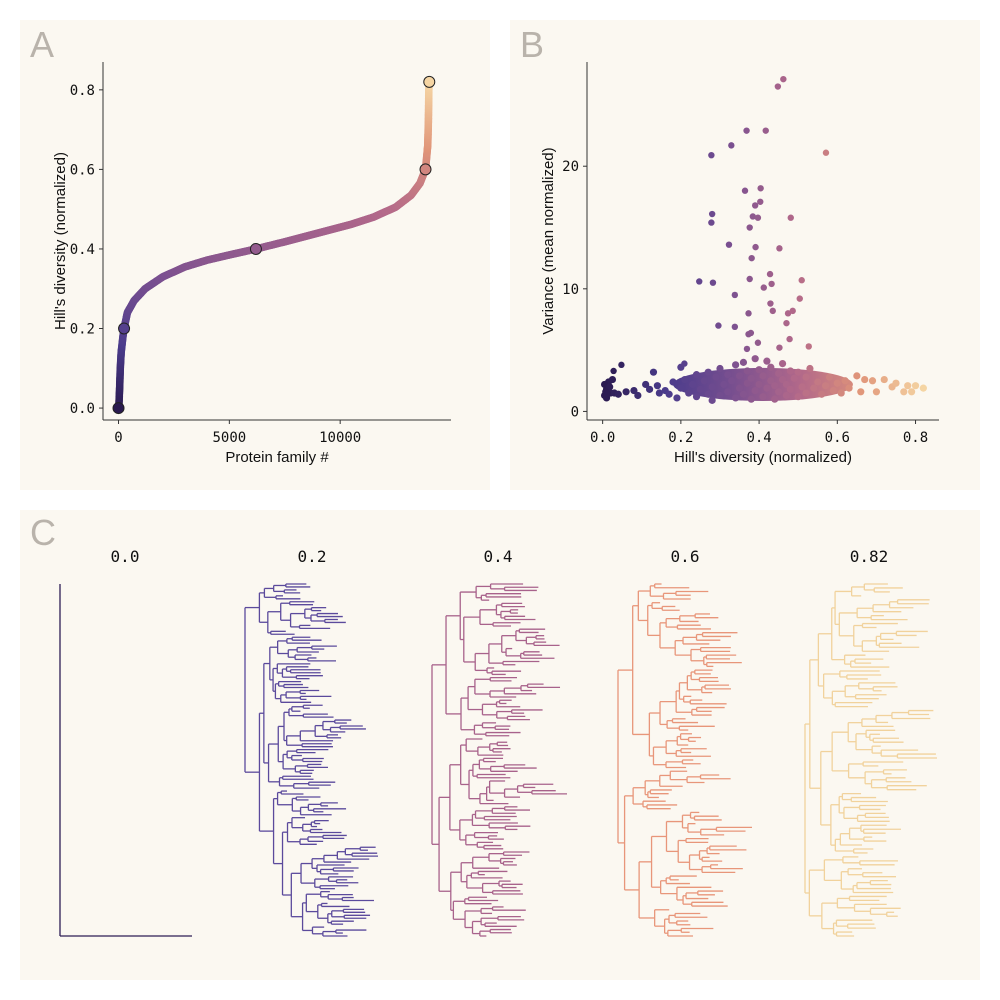 The width and height of the screenshot is (1000, 1000). Describe the element at coordinates (118, 438) in the screenshot. I see `x-tick-label: 0` at that location.